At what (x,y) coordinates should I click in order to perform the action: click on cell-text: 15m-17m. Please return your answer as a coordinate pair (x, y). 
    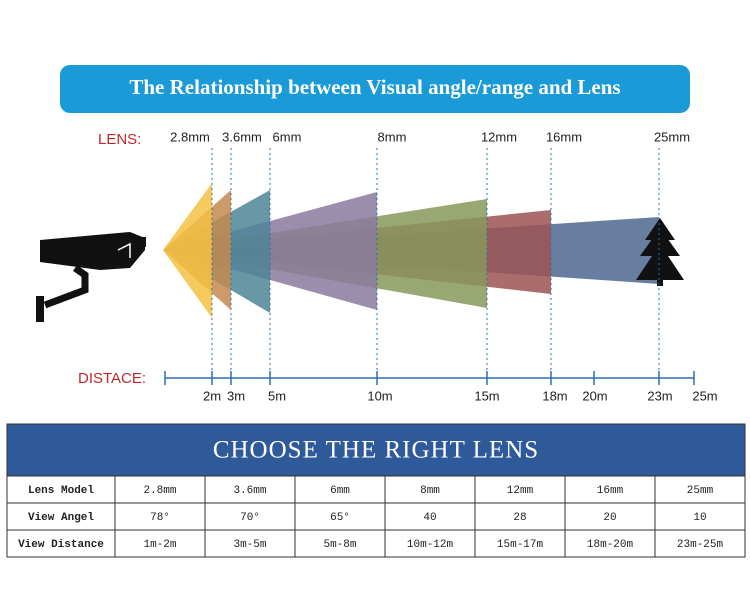
    Looking at the image, I should click on (520, 545).